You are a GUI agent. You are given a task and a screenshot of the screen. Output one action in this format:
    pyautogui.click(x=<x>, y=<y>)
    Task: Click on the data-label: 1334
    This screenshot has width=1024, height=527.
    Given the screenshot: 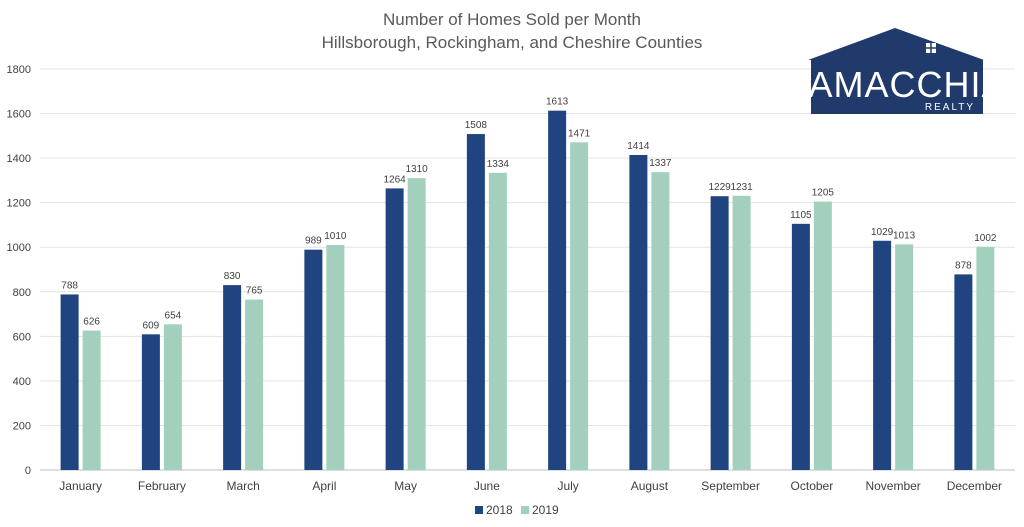 What is the action you would take?
    pyautogui.click(x=498, y=164)
    